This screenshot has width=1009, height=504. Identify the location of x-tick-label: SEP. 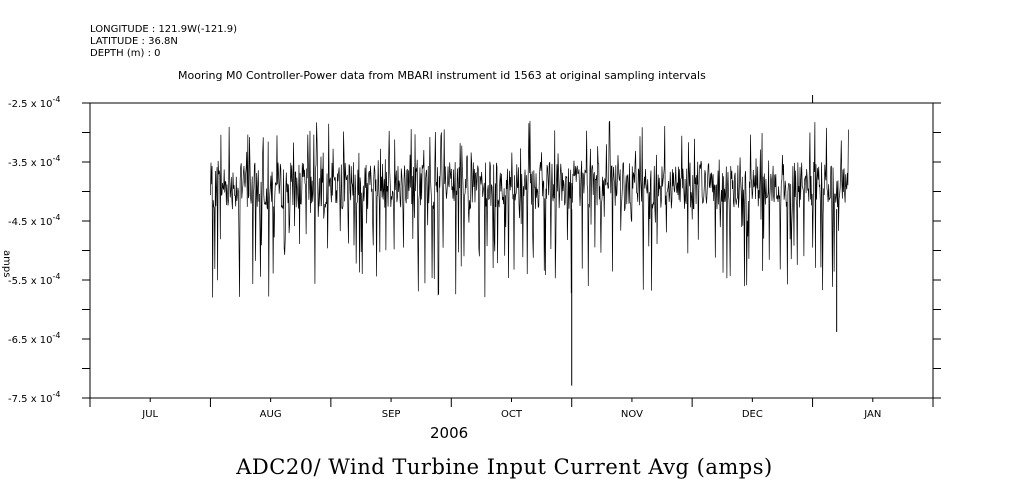
(391, 414).